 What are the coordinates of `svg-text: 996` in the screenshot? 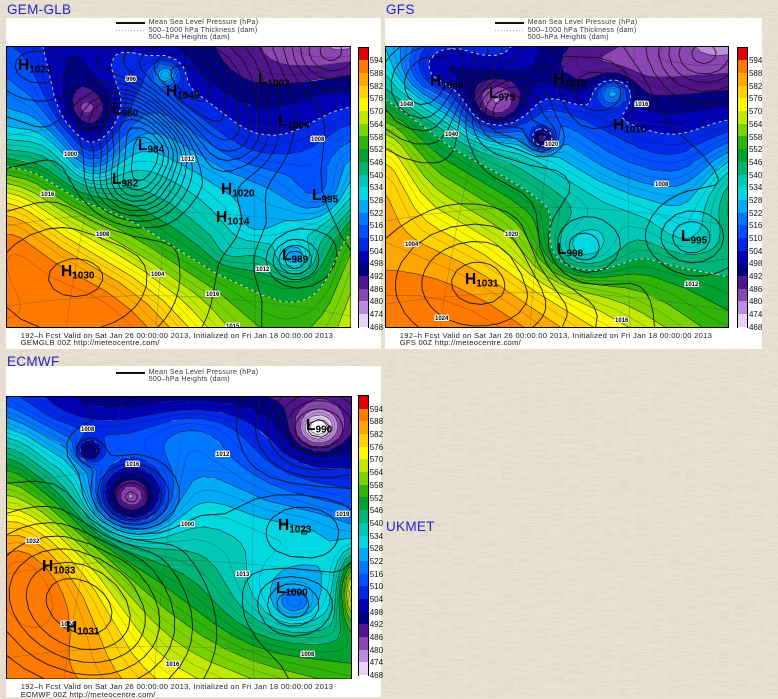 It's located at (131, 80).